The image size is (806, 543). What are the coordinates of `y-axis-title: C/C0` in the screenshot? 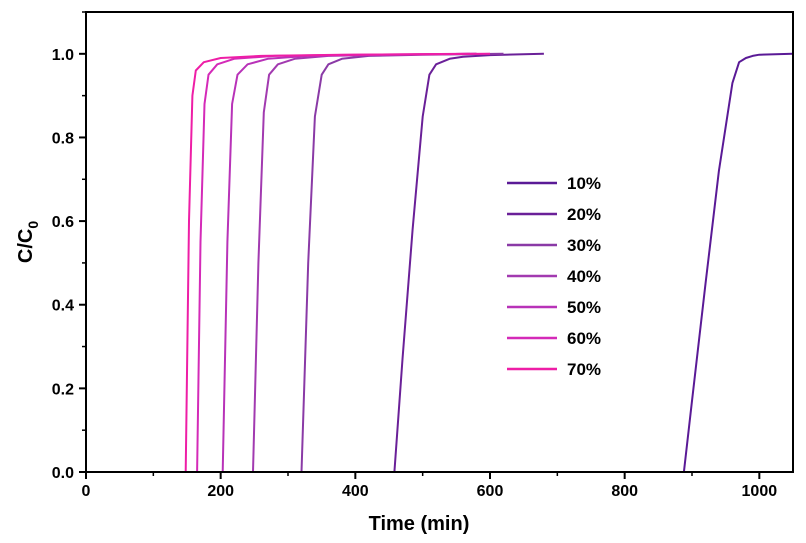 It's located at (28, 242).